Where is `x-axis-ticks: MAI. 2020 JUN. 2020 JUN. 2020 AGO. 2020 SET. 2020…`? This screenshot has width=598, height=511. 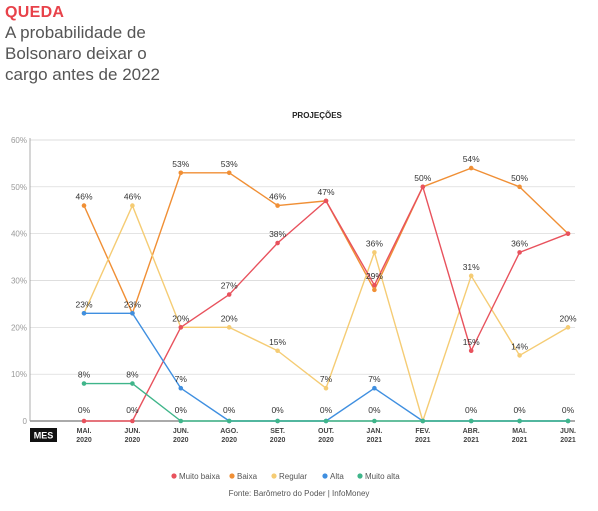 x-axis-ticks: MAI. 2020 JUN. 2020 JUN. 2020 AGO. 2020 SET. 2020… is located at coordinates (326, 436).